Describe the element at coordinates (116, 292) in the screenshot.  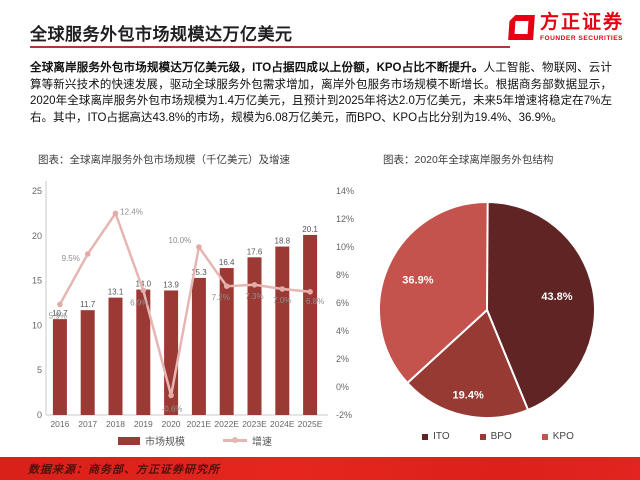
I see `svg-text: 13.1` at that location.